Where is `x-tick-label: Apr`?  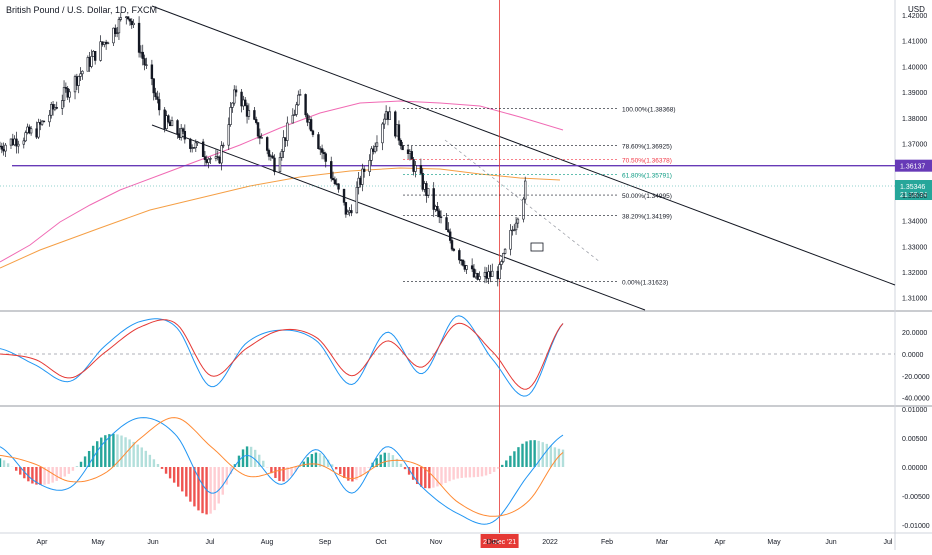 x-tick-label: Apr is located at coordinates (721, 542).